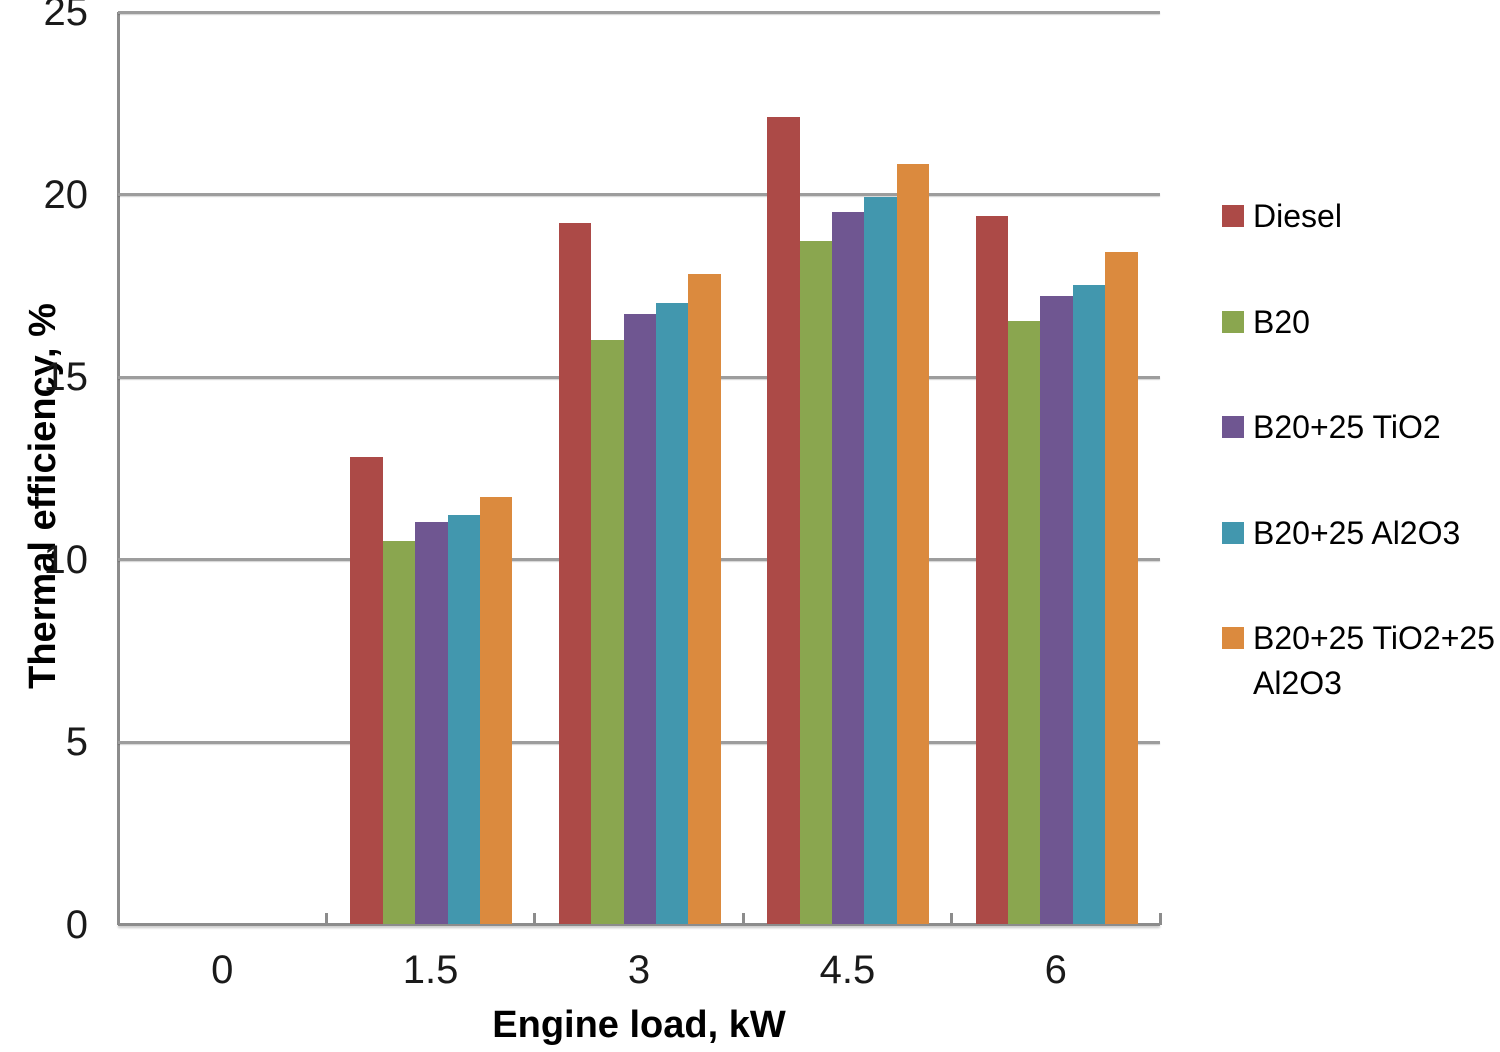 The image size is (1500, 1052). Describe the element at coordinates (430, 970) in the screenshot. I see `x-tick-label-1.5: 1.5` at that location.